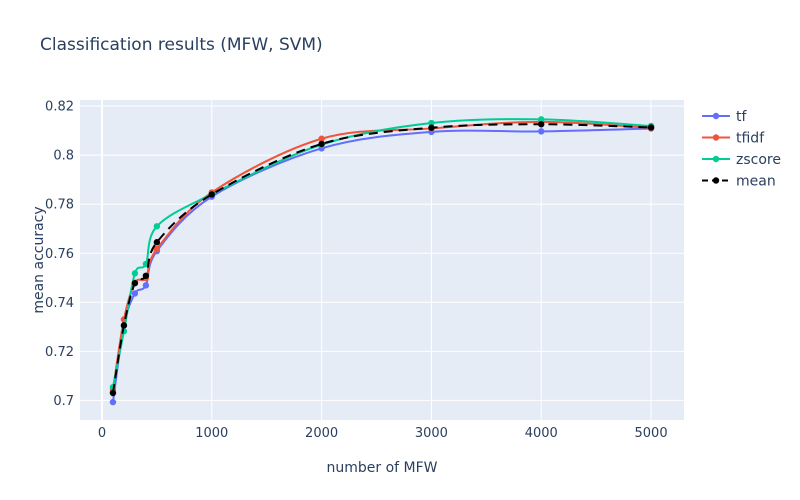  I want to click on chart-title: Classification results (MFW, SVM), so click(181, 45).